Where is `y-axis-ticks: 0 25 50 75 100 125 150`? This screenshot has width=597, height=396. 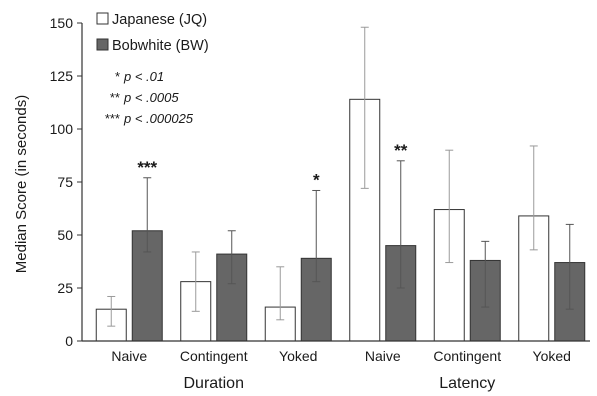
y-axis-ticks: 0 25 50 75 100 125 150 is located at coordinates (66, 182).